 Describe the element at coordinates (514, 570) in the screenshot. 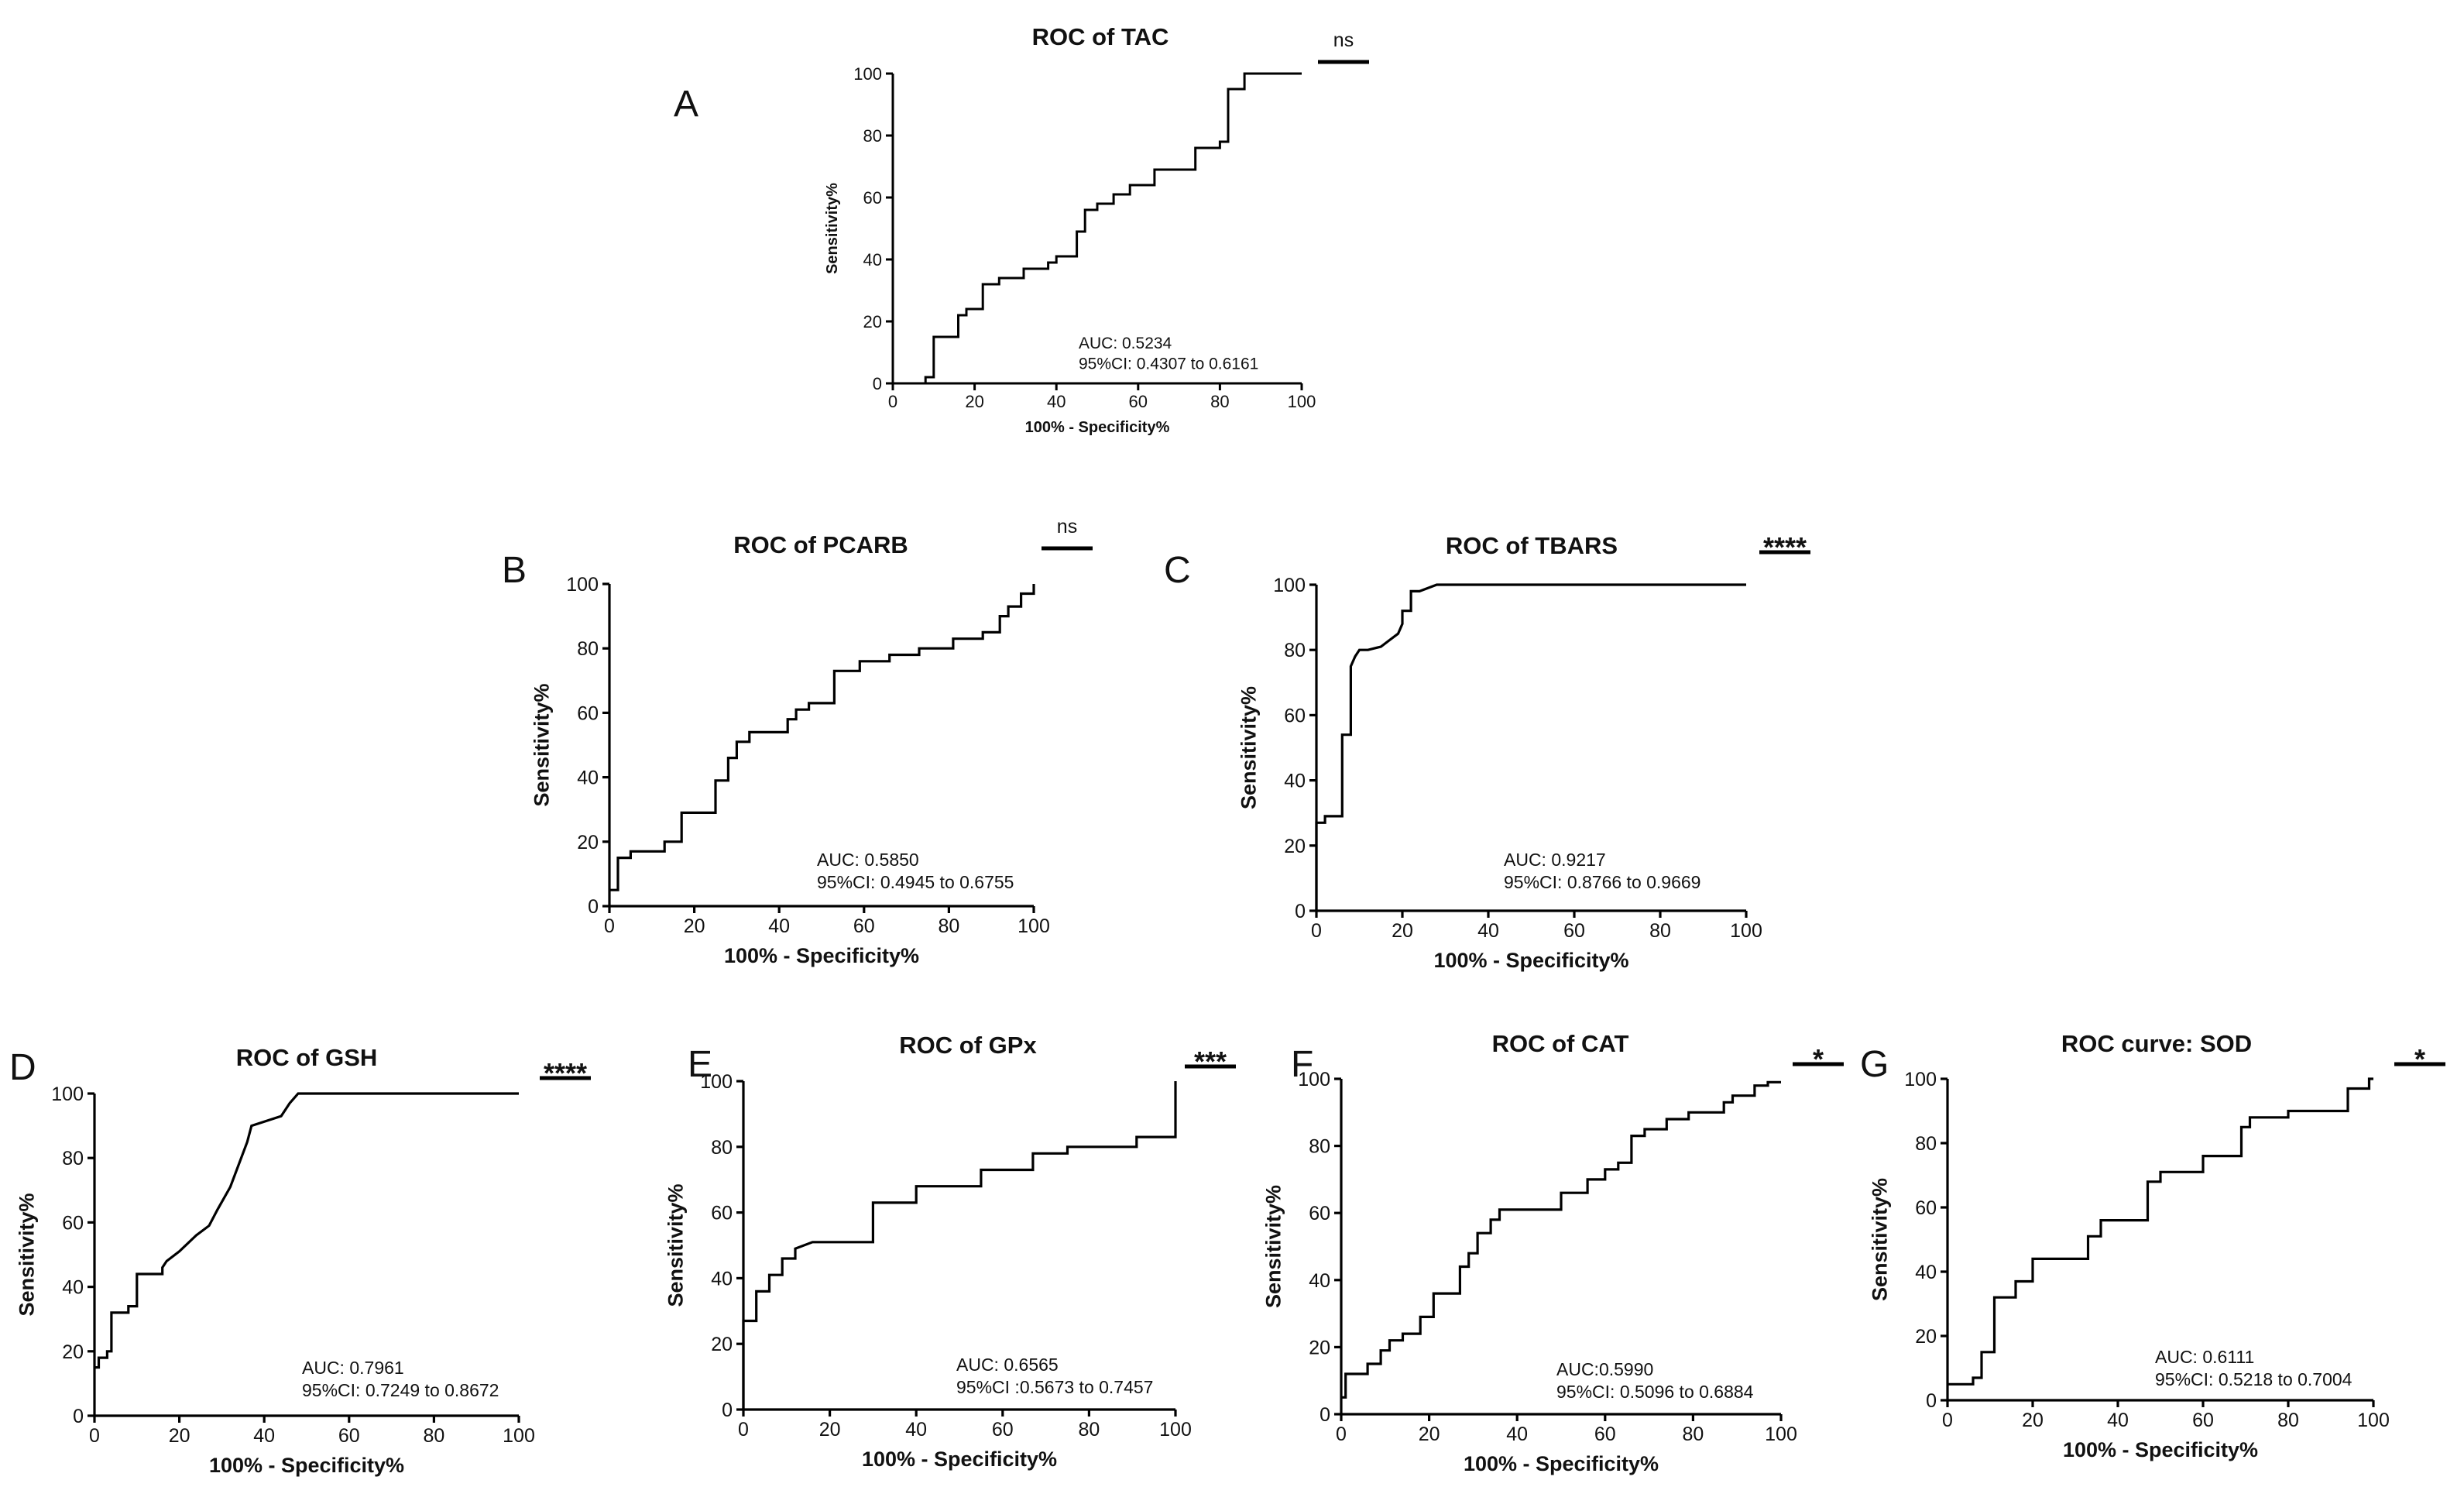

I see `panel-letter: B` at that location.